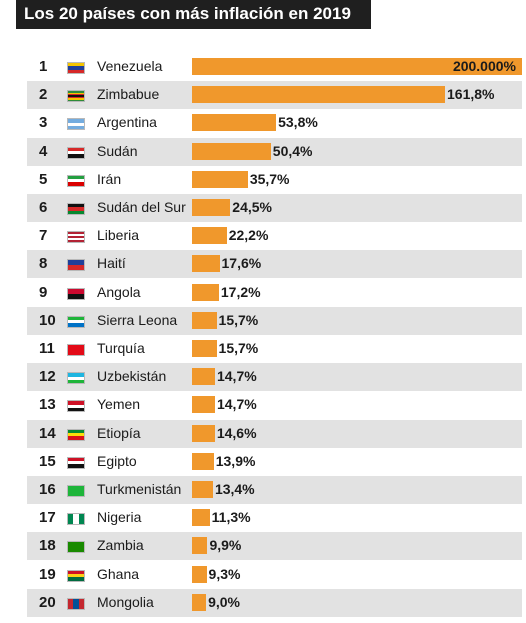  Describe the element at coordinates (47, 405) in the screenshot. I see `rank-label: 13` at that location.